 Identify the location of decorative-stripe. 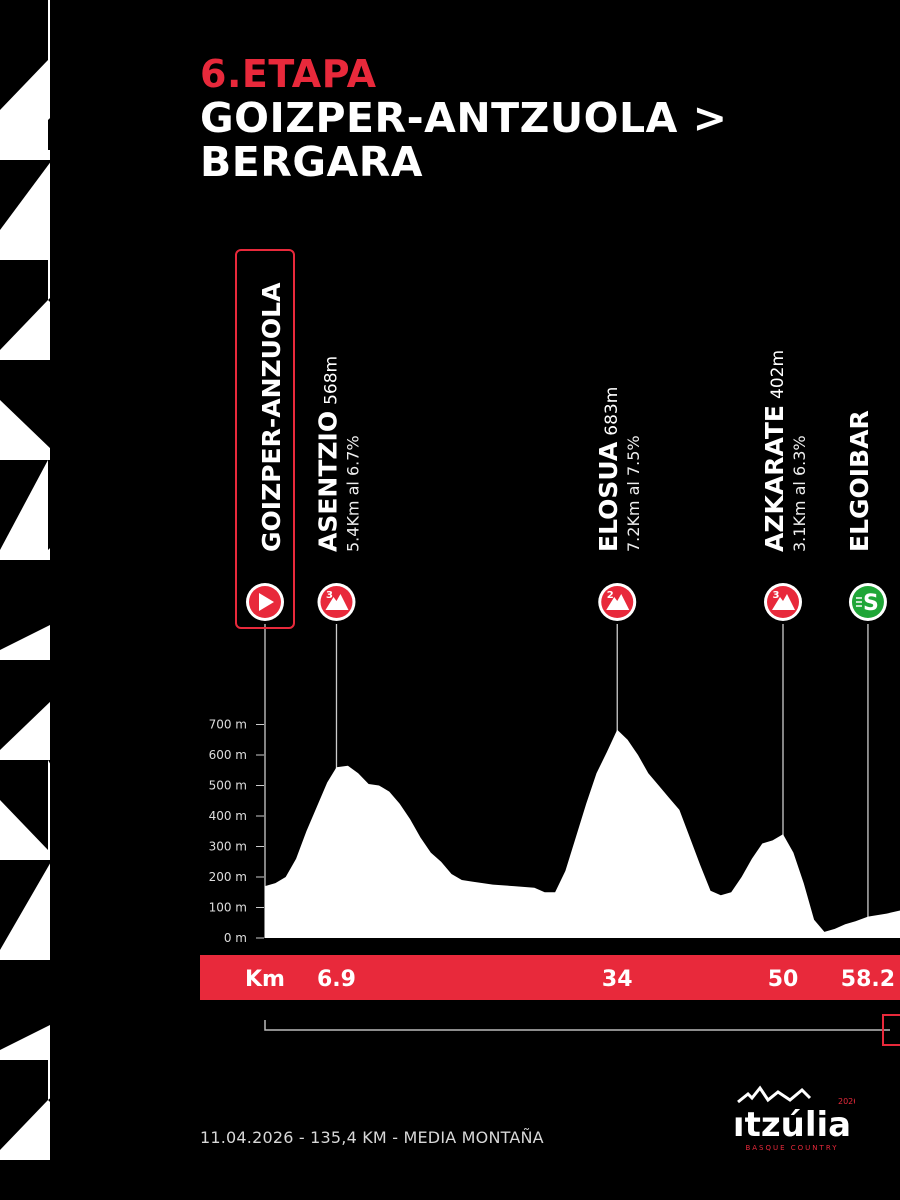
(50, 600).